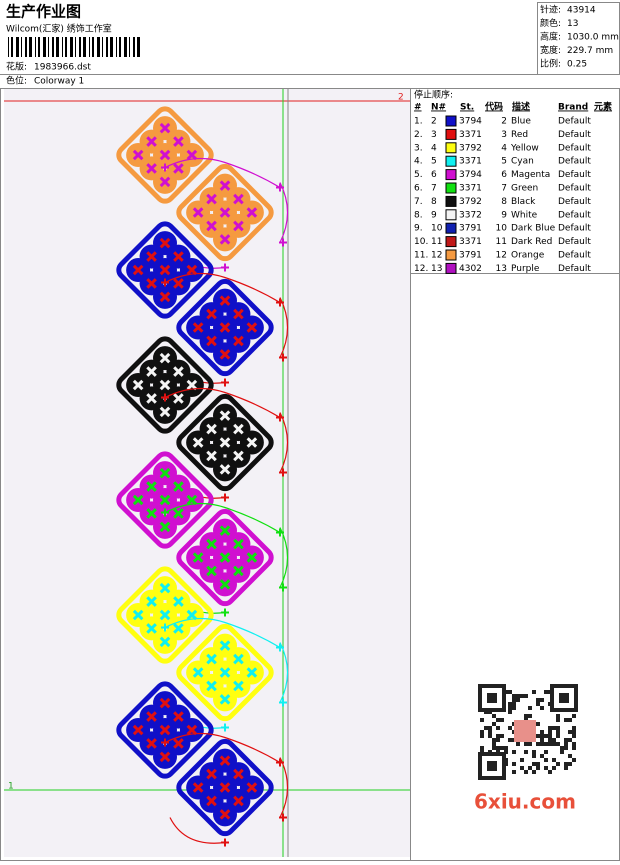 This screenshot has height=865, width=620. Describe the element at coordinates (524, 189) in the screenshot. I see `cell: Green` at that location.